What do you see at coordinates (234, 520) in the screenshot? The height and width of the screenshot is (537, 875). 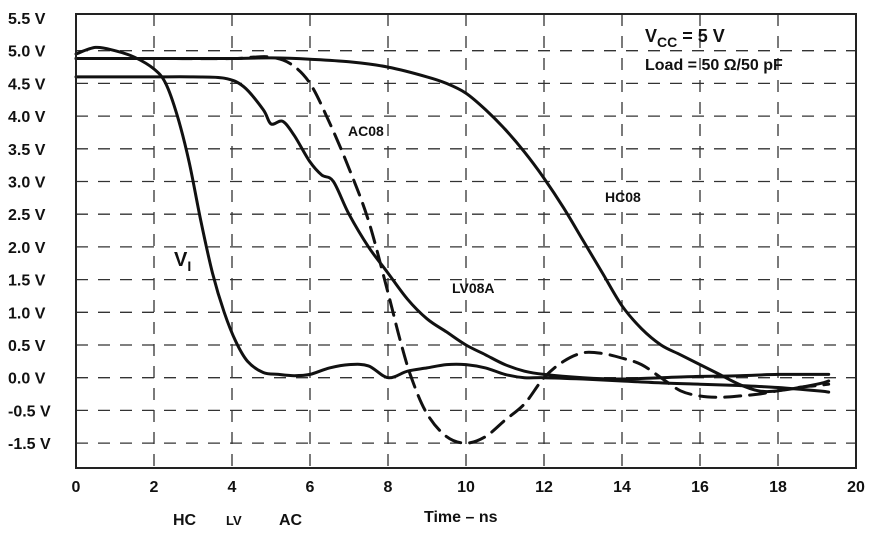 I see `bottom-label-lv: LV` at bounding box center [234, 520].